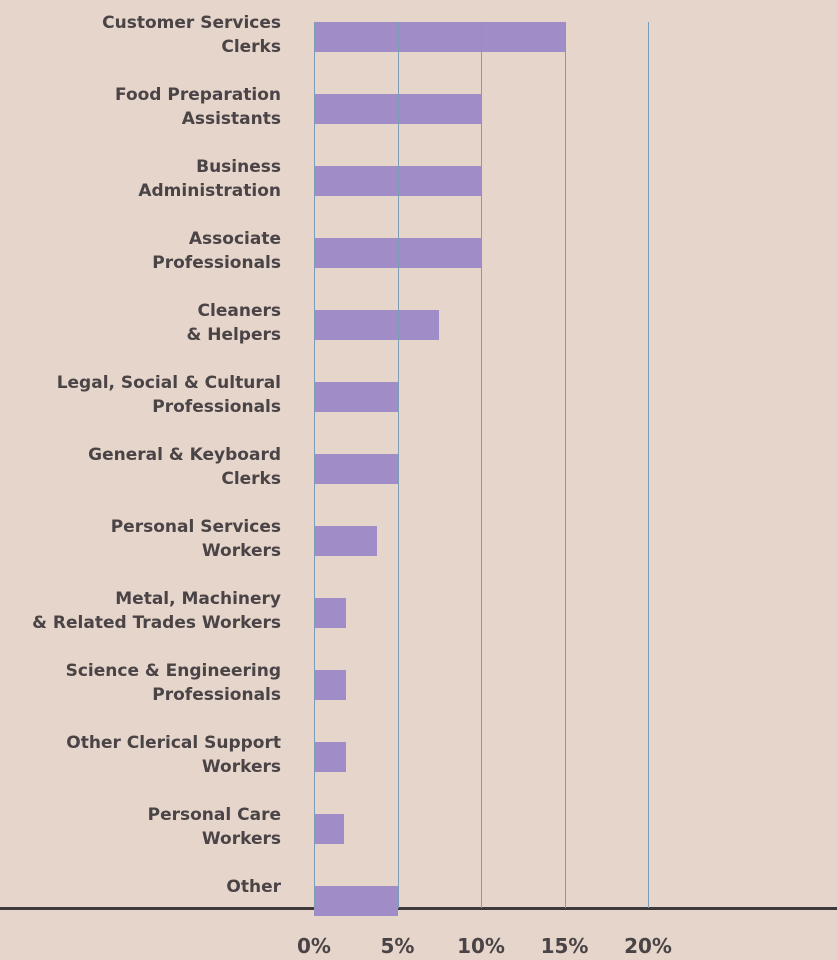 The height and width of the screenshot is (960, 837). What do you see at coordinates (195, 539) in the screenshot?
I see `category-label: Personal Services Workers` at bounding box center [195, 539].